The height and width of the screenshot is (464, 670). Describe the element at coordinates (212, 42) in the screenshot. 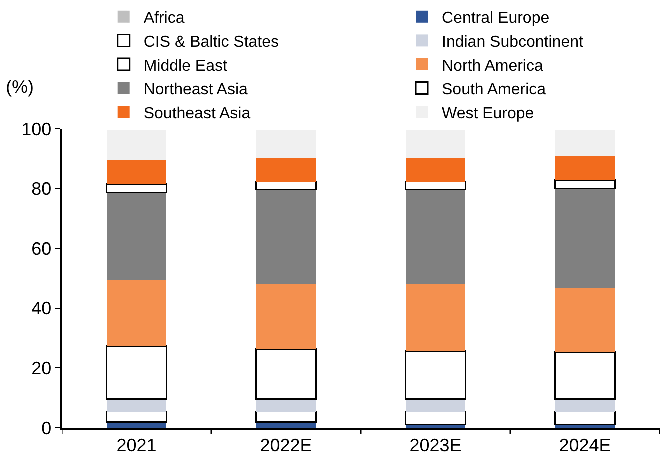

I see `legend-label: CIS & Baltic States` at that location.